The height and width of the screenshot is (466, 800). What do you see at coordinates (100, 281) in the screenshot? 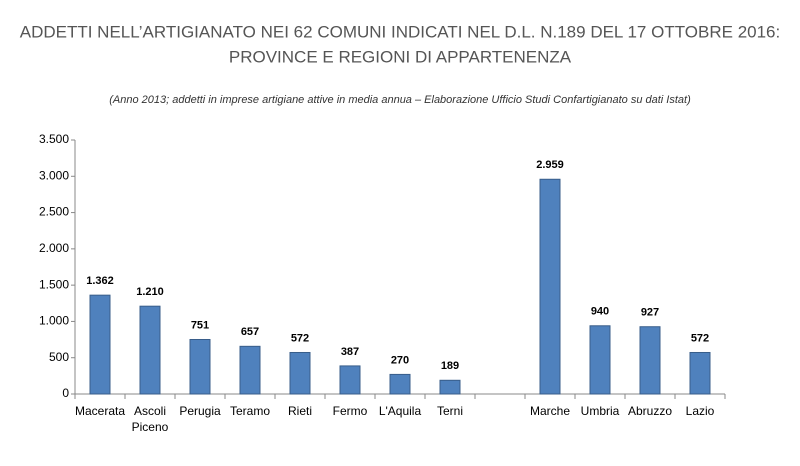
I see `value-label: 1.362` at bounding box center [100, 281].